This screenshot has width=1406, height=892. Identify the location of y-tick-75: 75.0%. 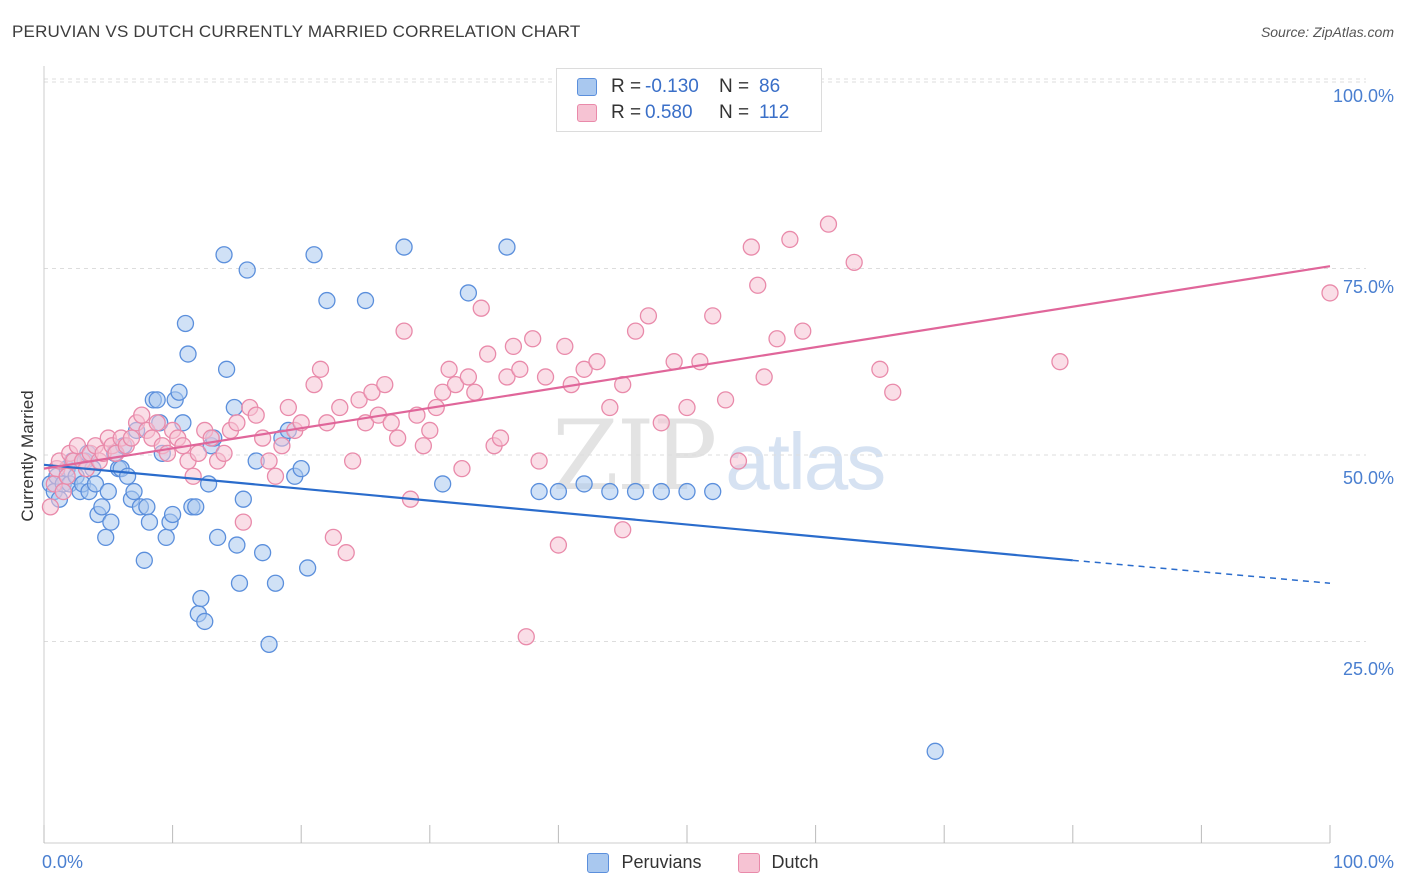
(1368, 287).